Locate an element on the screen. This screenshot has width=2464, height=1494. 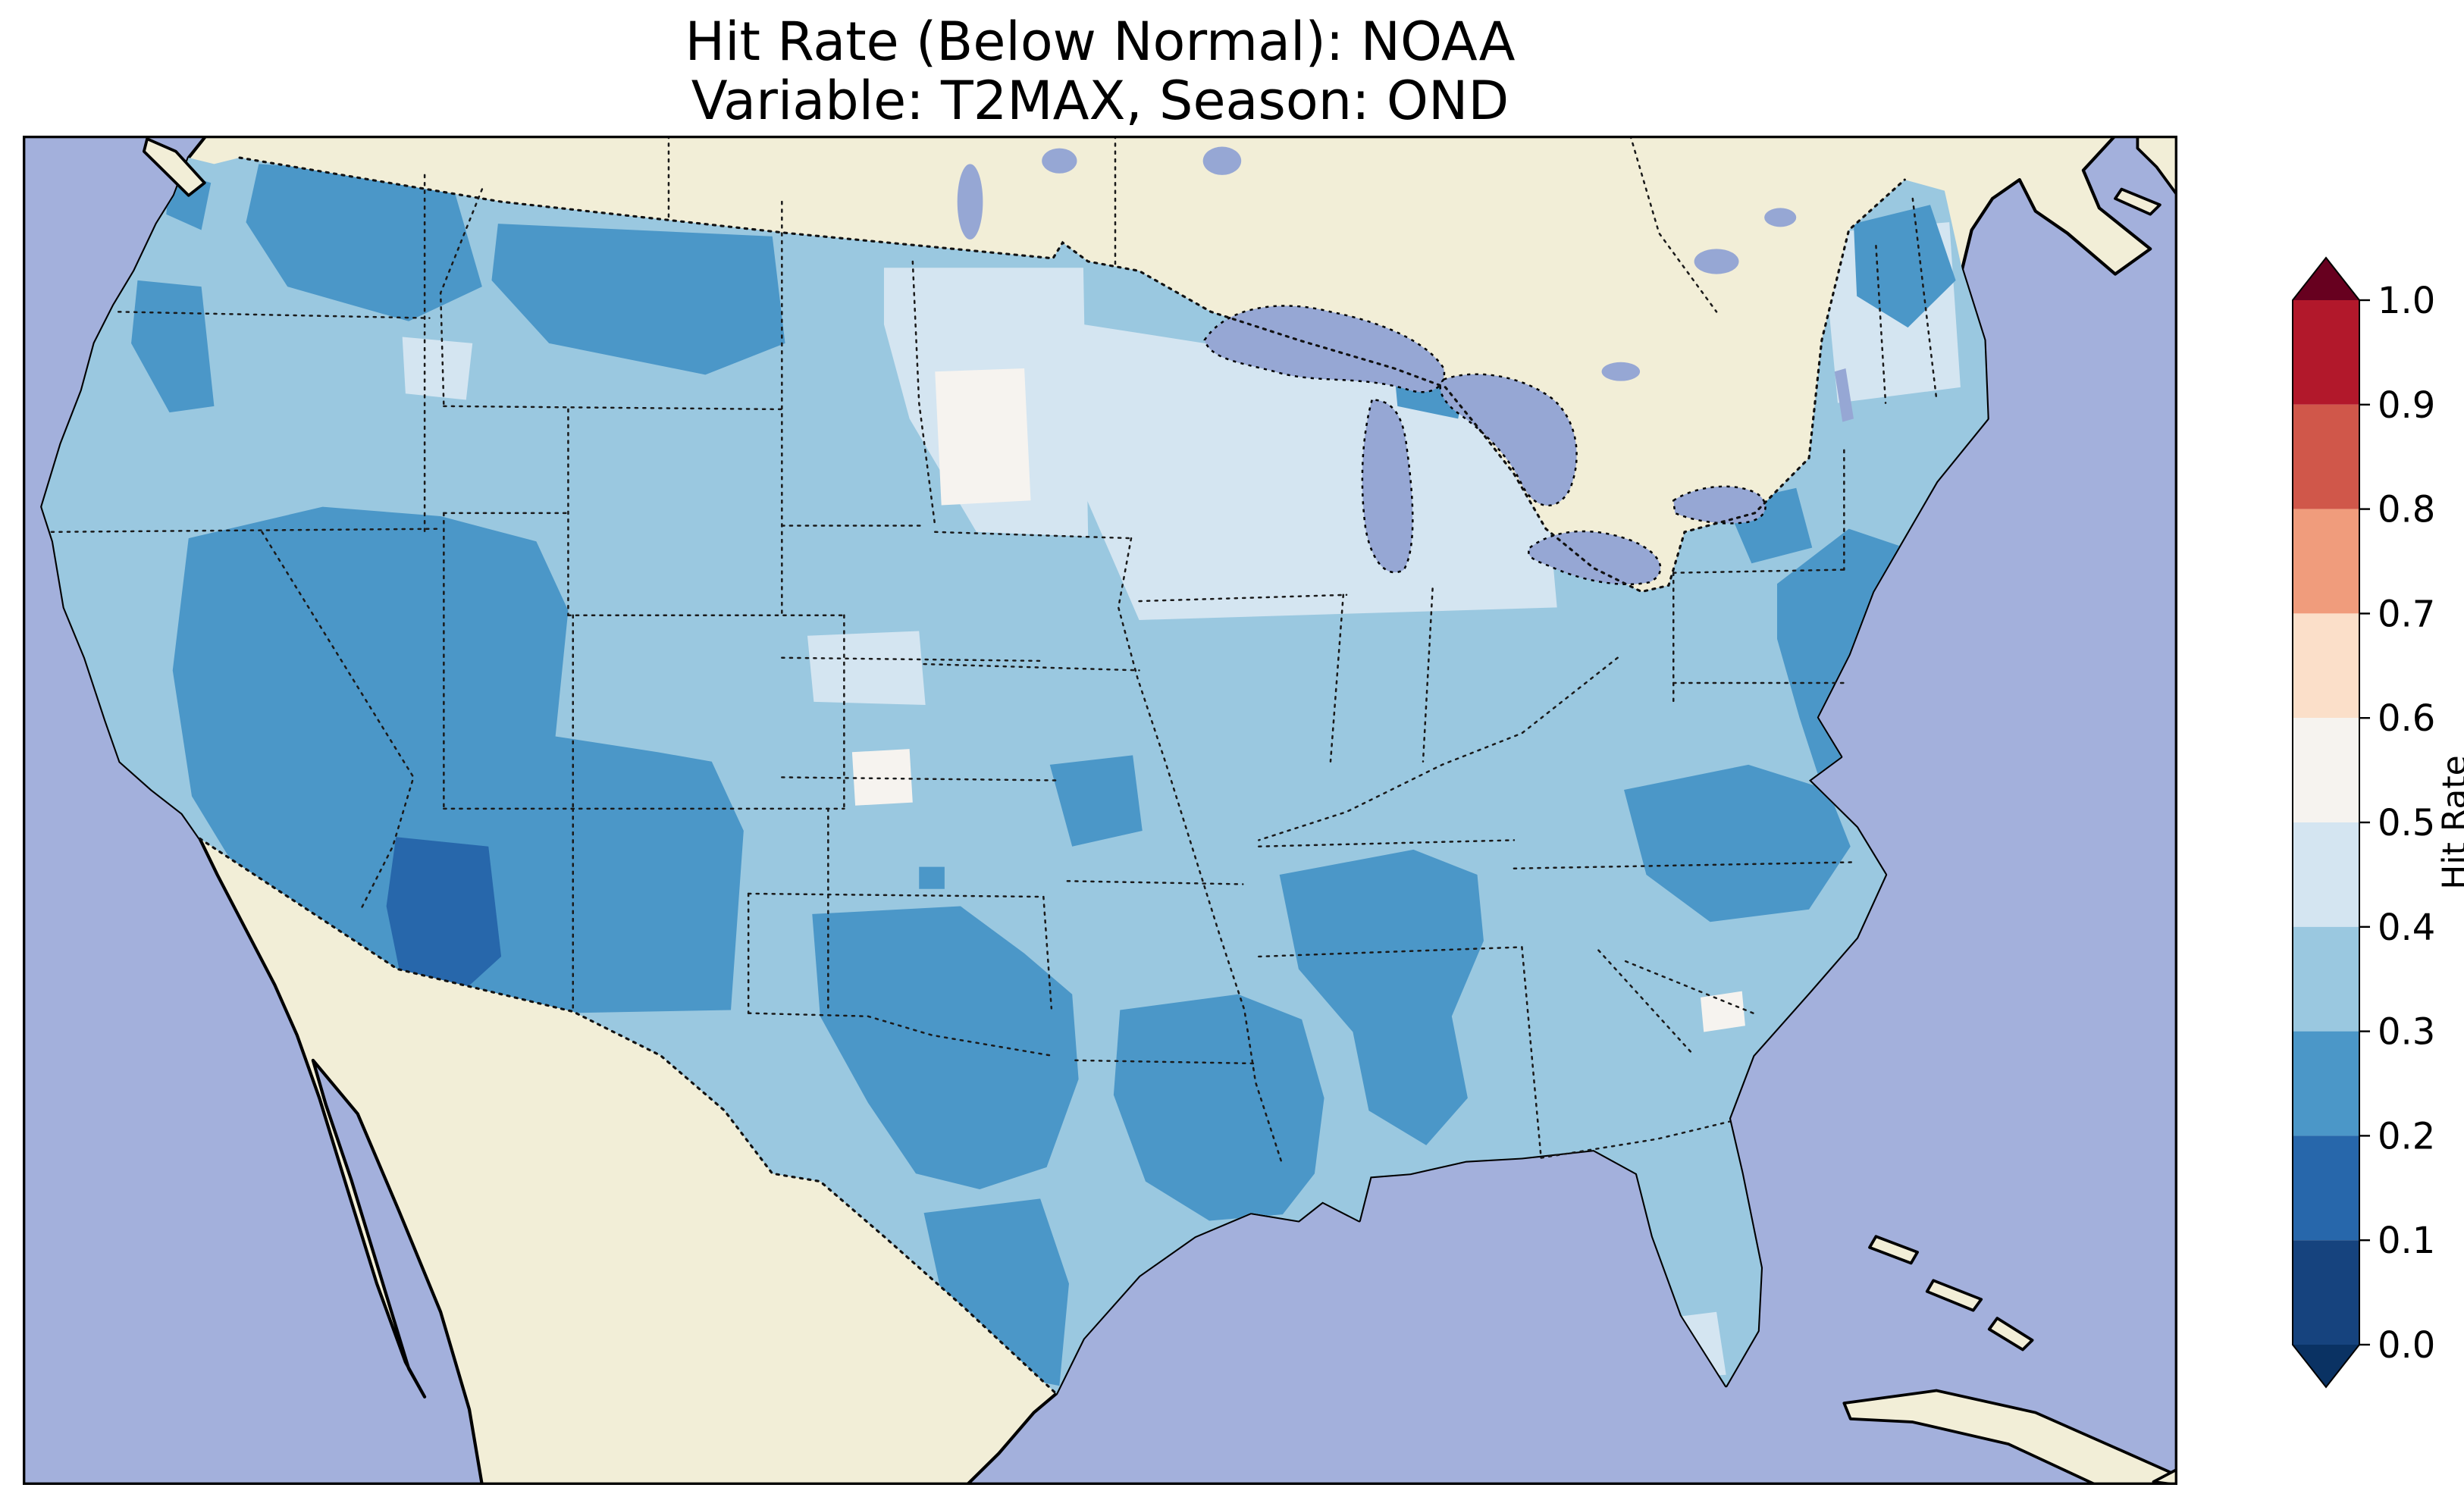
cbar-seg-0.3-0.4 is located at coordinates (2326, 979).